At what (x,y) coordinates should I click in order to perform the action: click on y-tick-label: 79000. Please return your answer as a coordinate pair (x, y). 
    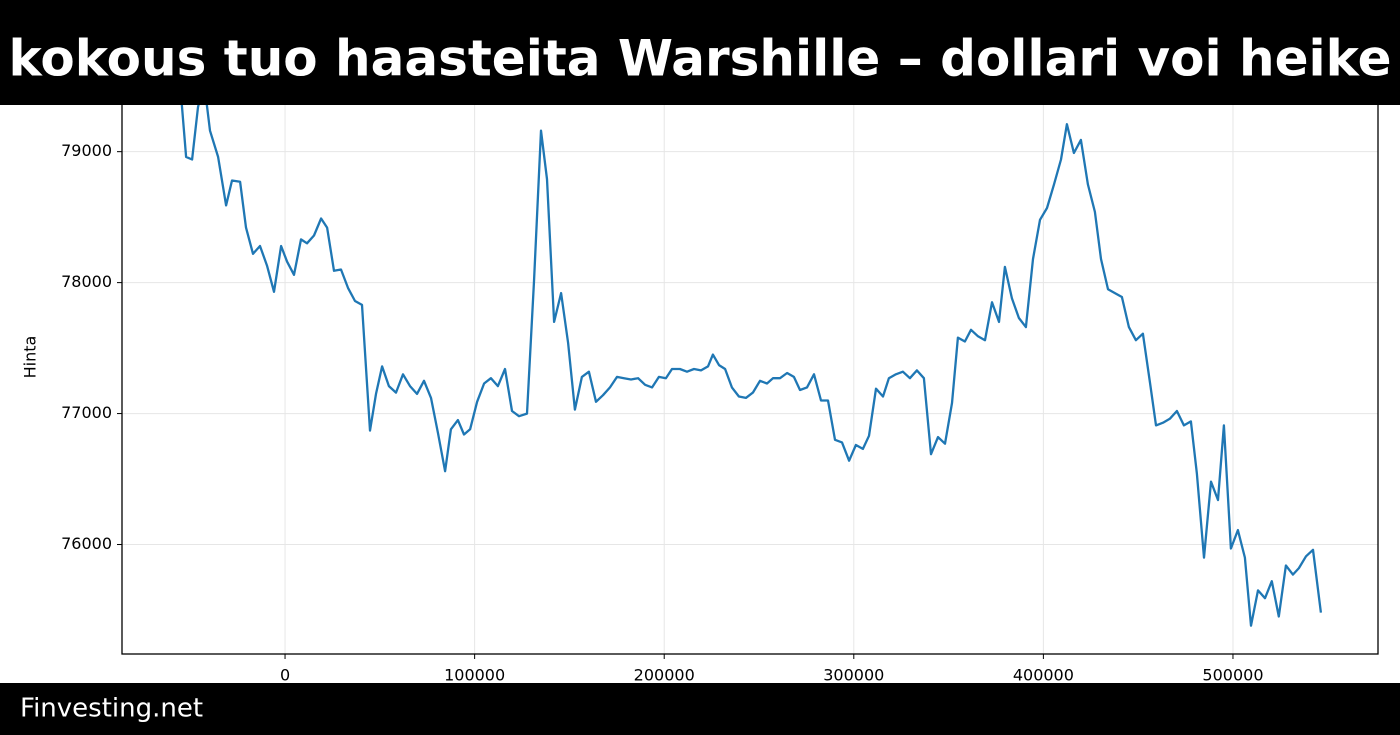
    Looking at the image, I should click on (86, 150).